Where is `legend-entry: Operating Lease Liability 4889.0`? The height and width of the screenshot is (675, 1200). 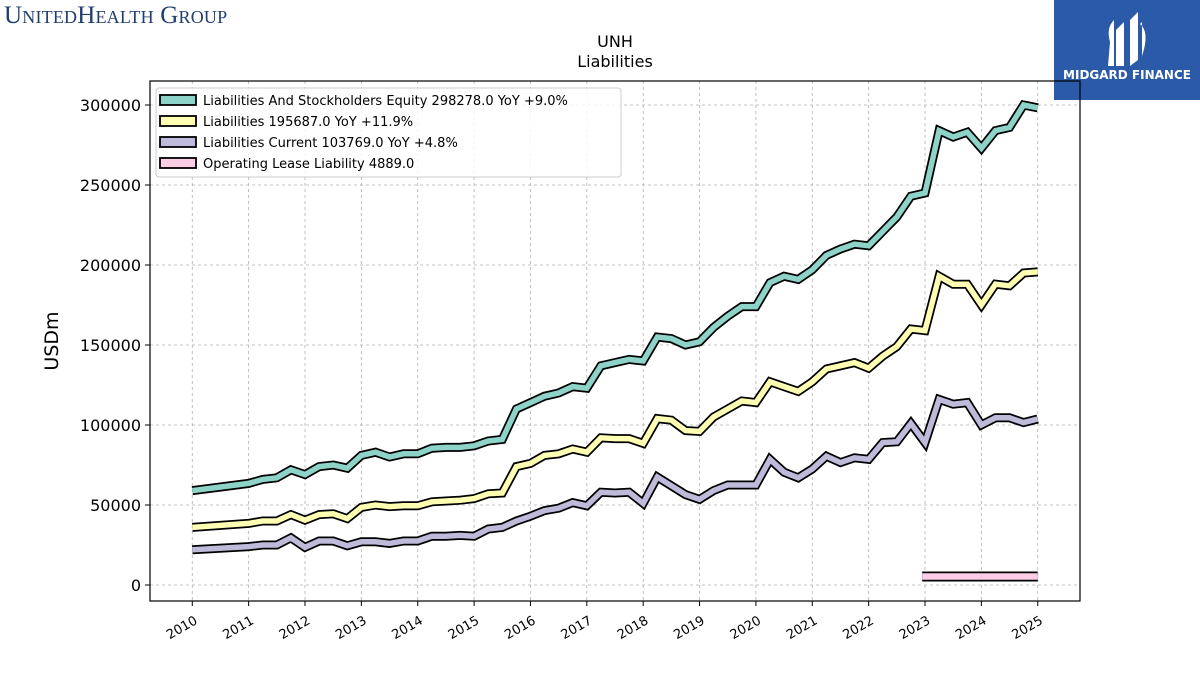 legend-entry: Operating Lease Liability 4889.0 is located at coordinates (308, 164).